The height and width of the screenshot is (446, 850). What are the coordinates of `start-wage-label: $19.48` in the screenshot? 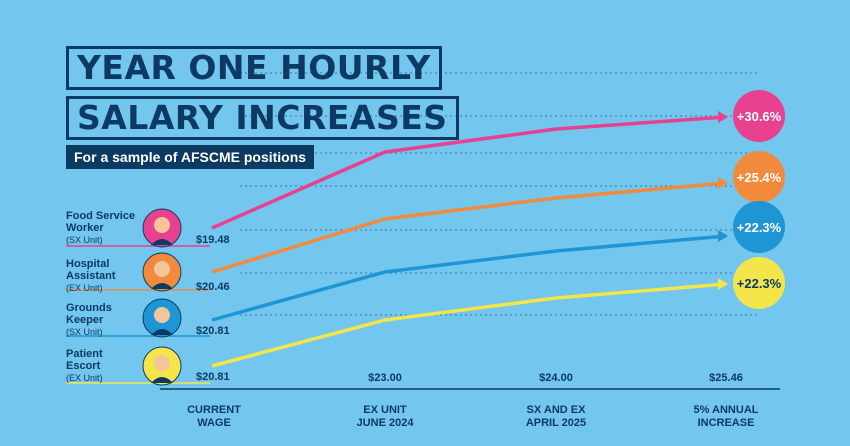 It's located at (213, 240).